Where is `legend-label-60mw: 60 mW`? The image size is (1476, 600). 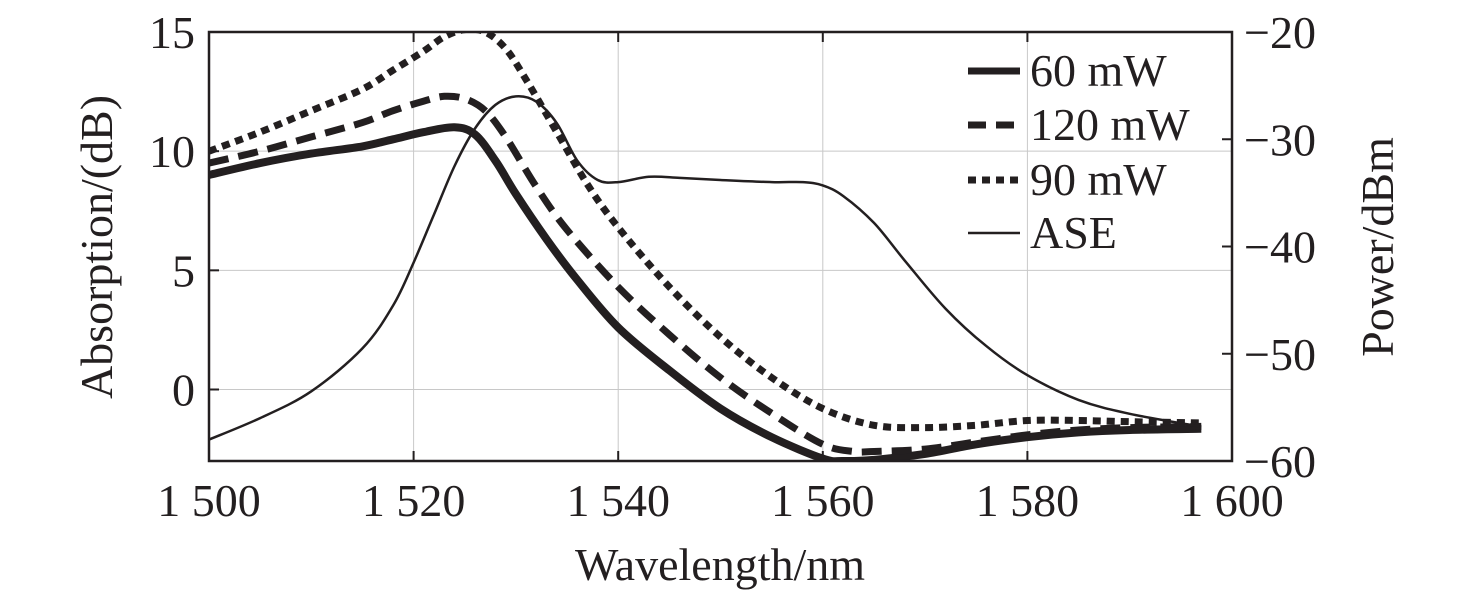
legend-label-60mw: 60 mW is located at coordinates (1098, 70).